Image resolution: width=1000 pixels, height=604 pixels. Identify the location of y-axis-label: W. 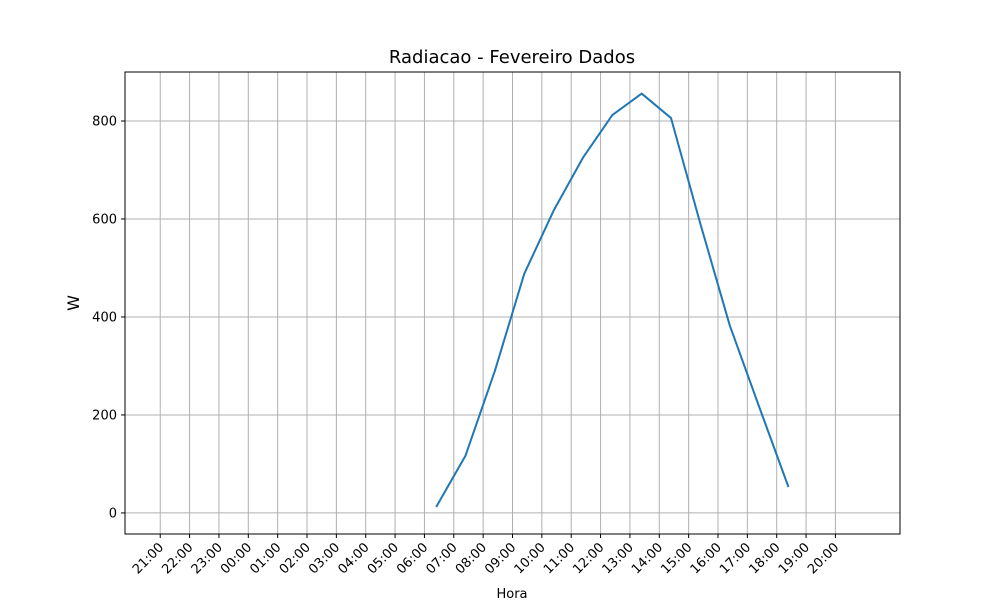
(73, 303).